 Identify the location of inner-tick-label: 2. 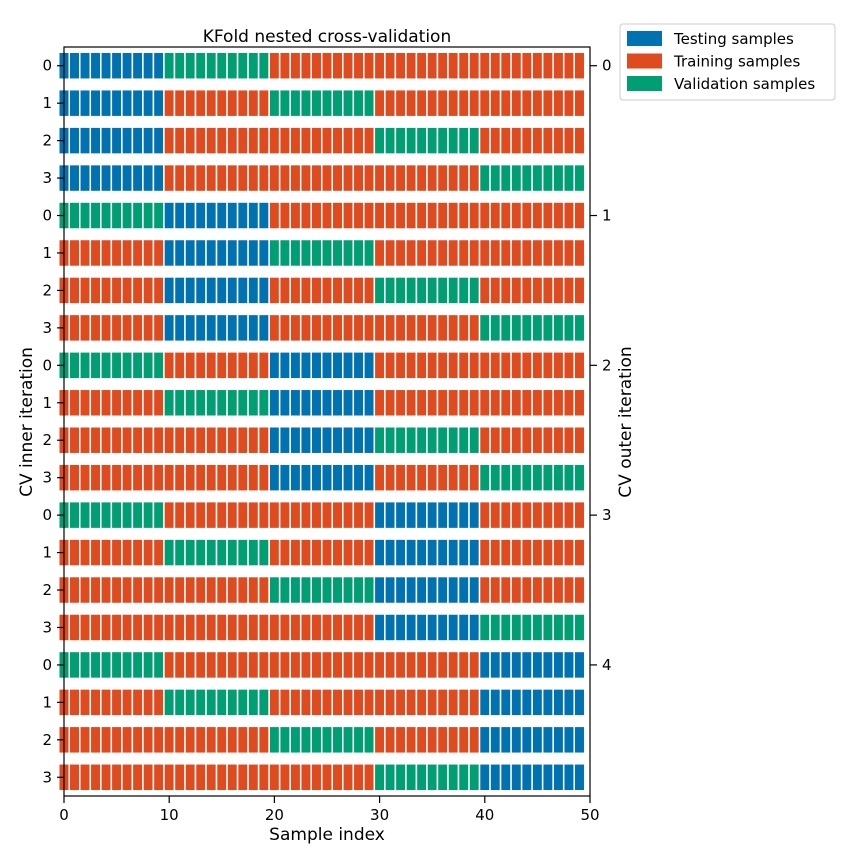
(47, 141).